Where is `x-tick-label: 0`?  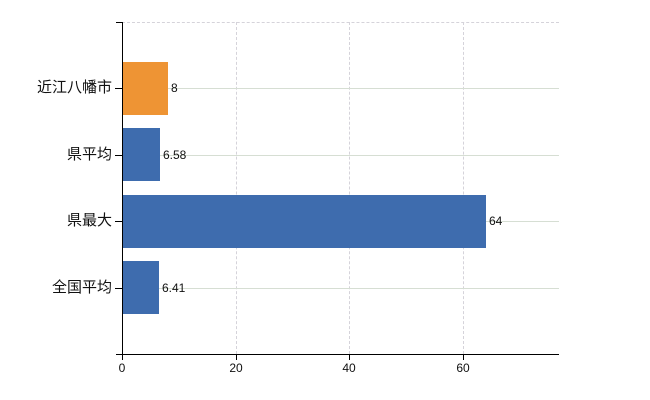
x-tick-label: 0 is located at coordinates (122, 368).